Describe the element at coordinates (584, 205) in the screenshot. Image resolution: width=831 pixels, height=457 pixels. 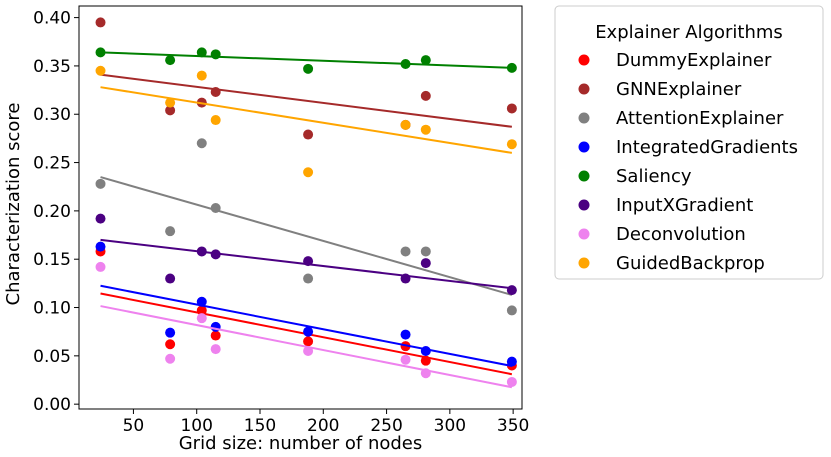
I see `legend-marker-inputxgradient` at that location.